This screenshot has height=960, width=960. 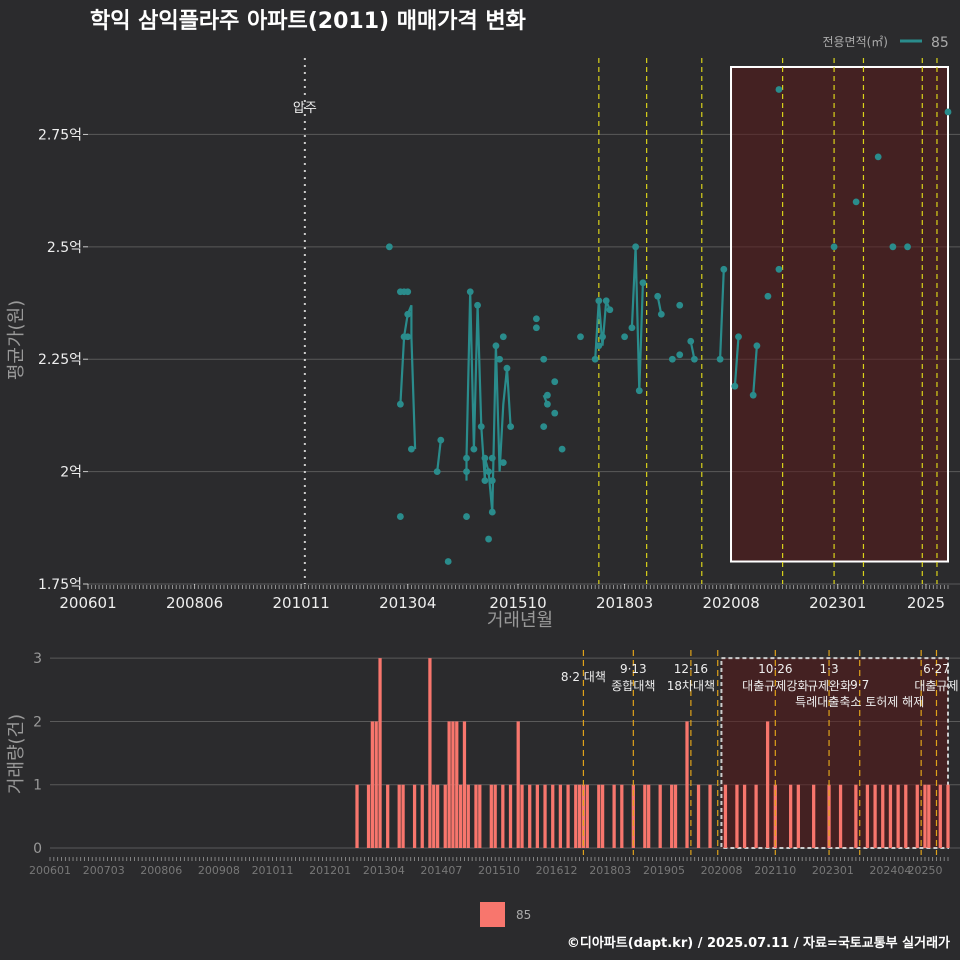 I want to click on bottom-policy-lines, so click(x=760, y=752).